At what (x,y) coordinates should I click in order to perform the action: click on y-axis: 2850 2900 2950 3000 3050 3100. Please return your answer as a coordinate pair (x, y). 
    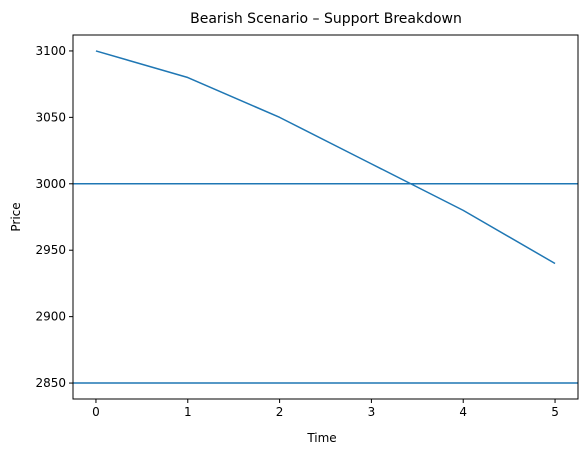
    Looking at the image, I should click on (54, 217).